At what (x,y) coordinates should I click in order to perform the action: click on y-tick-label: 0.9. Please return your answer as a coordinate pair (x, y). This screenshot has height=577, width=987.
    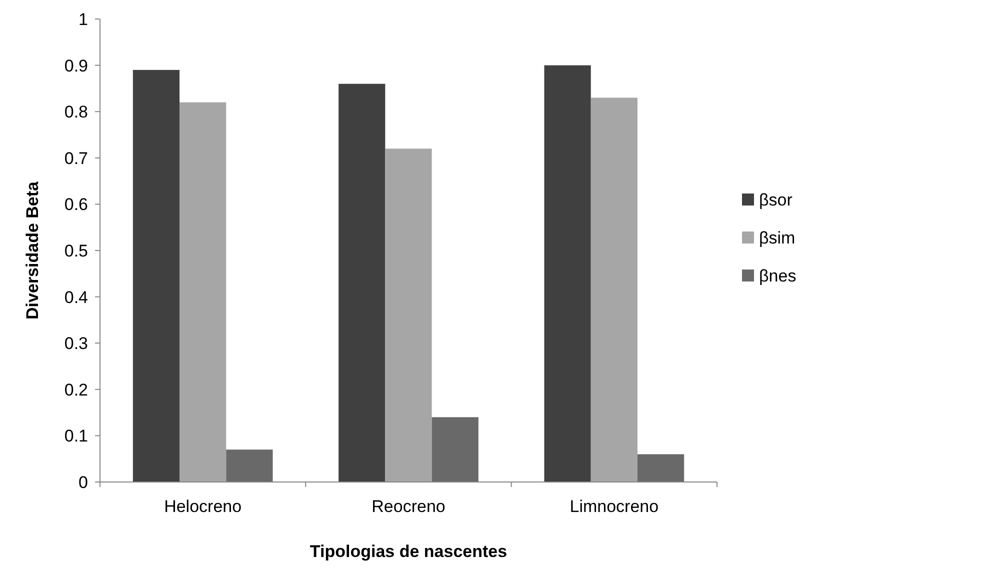
    Looking at the image, I should click on (76, 66).